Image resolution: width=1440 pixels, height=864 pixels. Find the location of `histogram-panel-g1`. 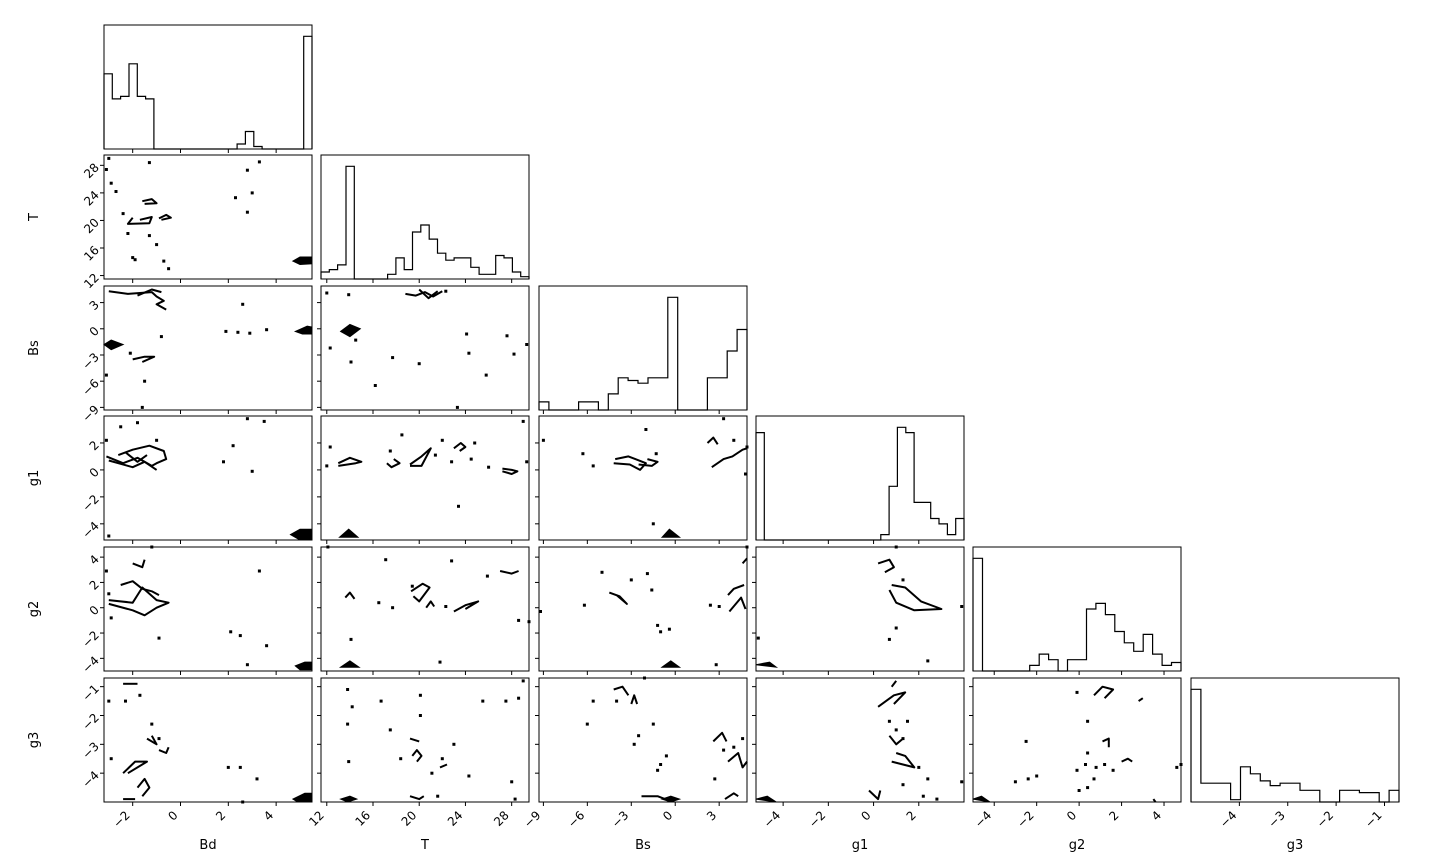

histogram-panel-g1 is located at coordinates (860, 478).